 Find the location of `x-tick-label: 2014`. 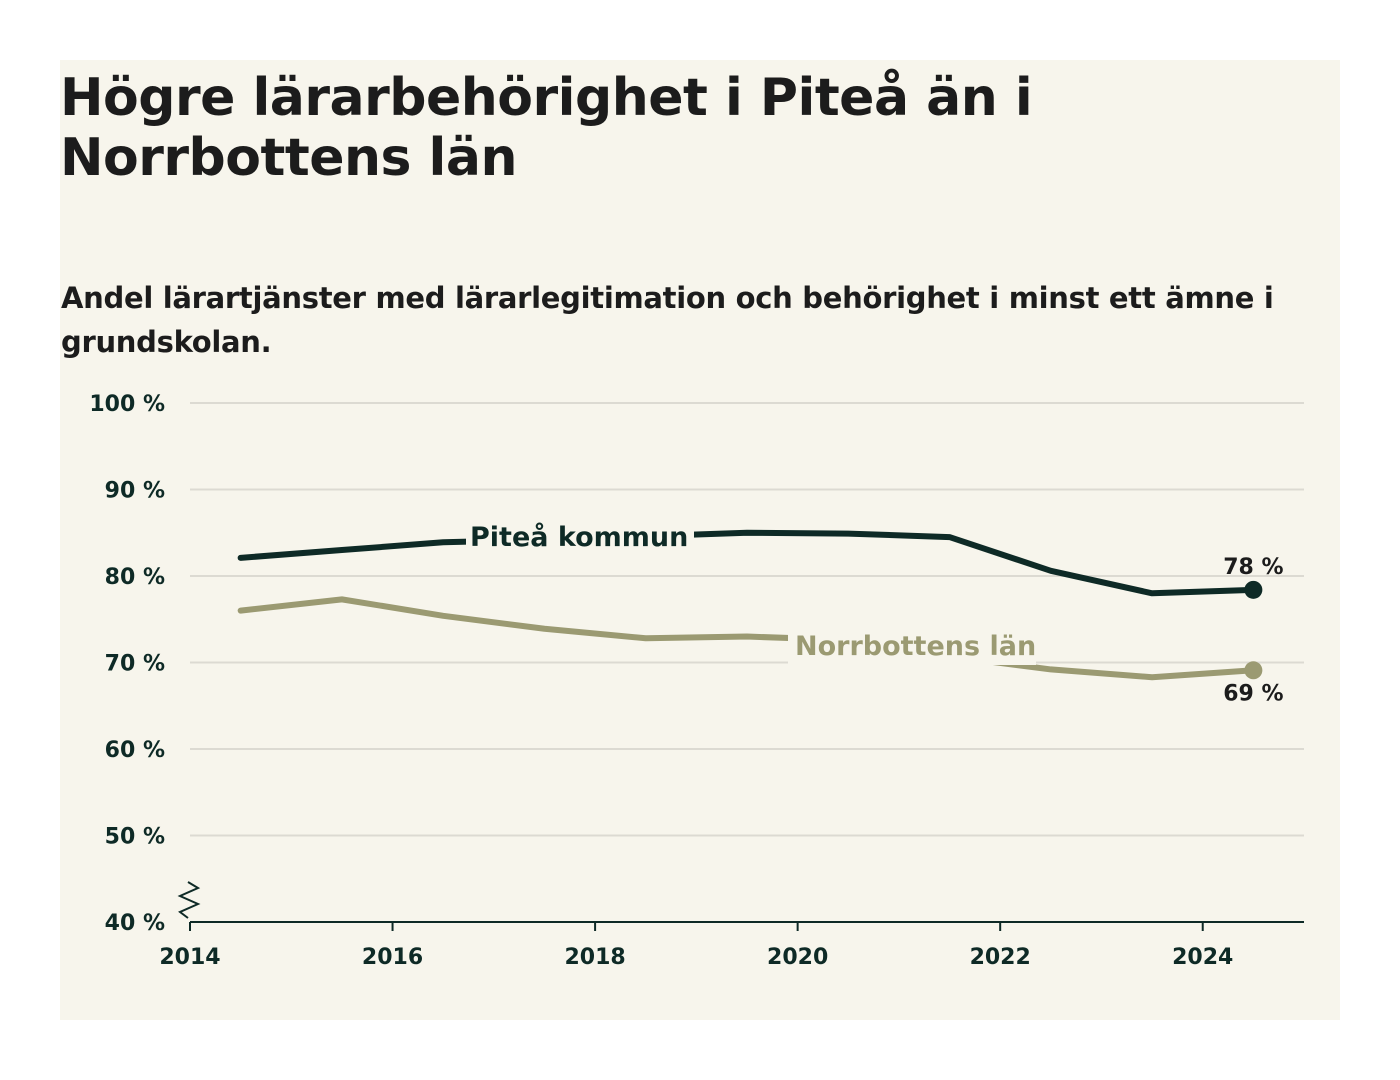

x-tick-label: 2014 is located at coordinates (189, 957).